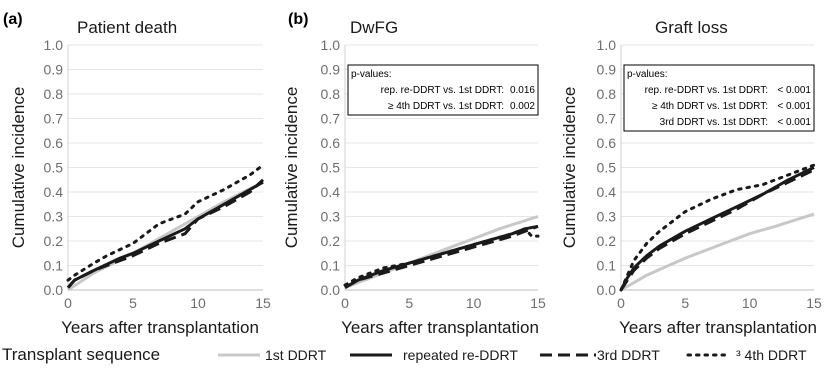  Describe the element at coordinates (13, 19) in the screenshot. I see `panel-label: (a)` at that location.